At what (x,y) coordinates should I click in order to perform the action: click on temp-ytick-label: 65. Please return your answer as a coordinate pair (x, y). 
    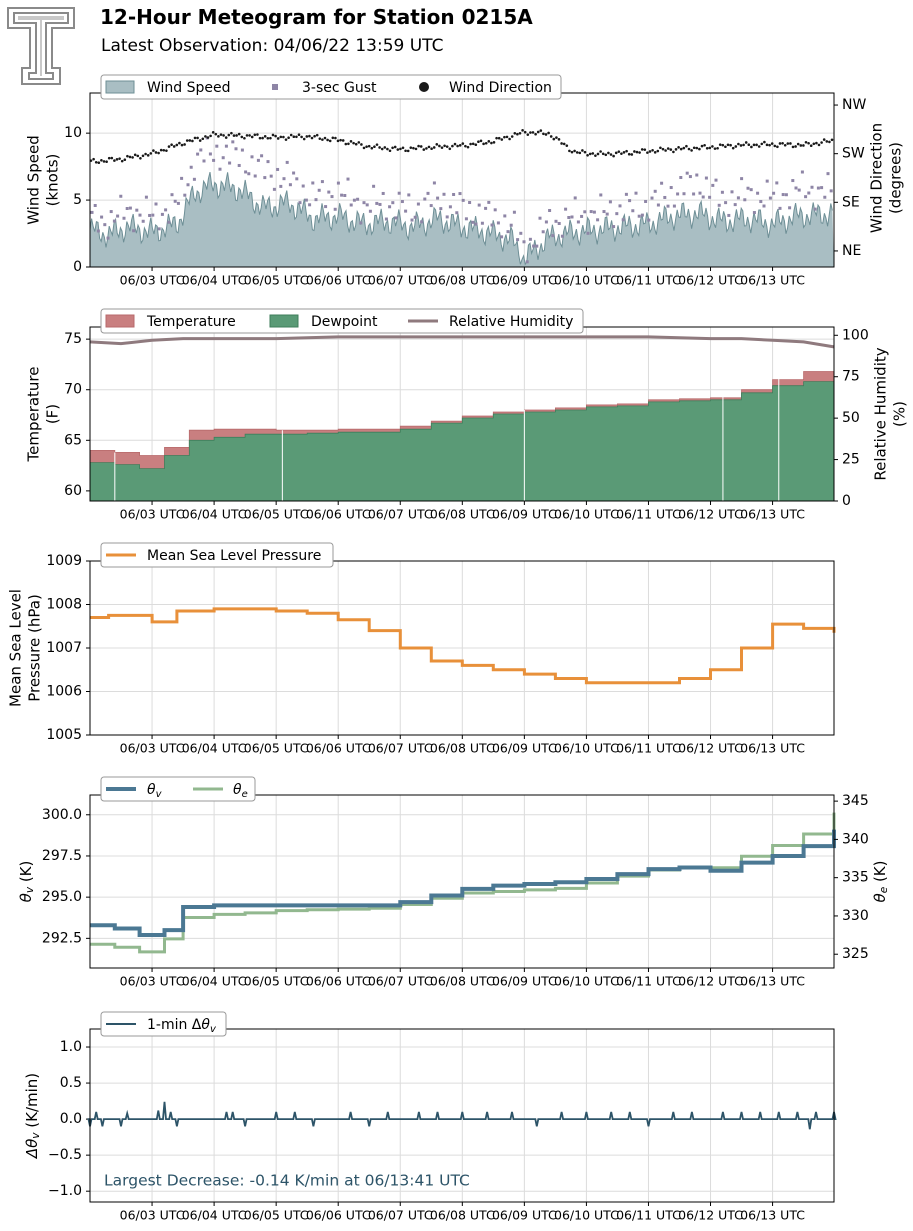
    Looking at the image, I should click on (73, 440).